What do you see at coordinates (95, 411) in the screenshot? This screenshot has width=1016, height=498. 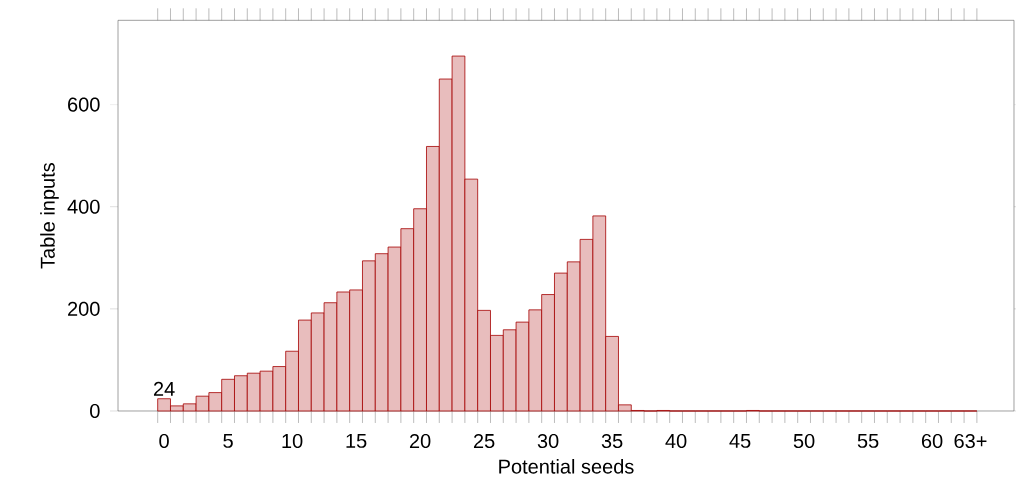 I see `y-tick-label: 0` at bounding box center [95, 411].